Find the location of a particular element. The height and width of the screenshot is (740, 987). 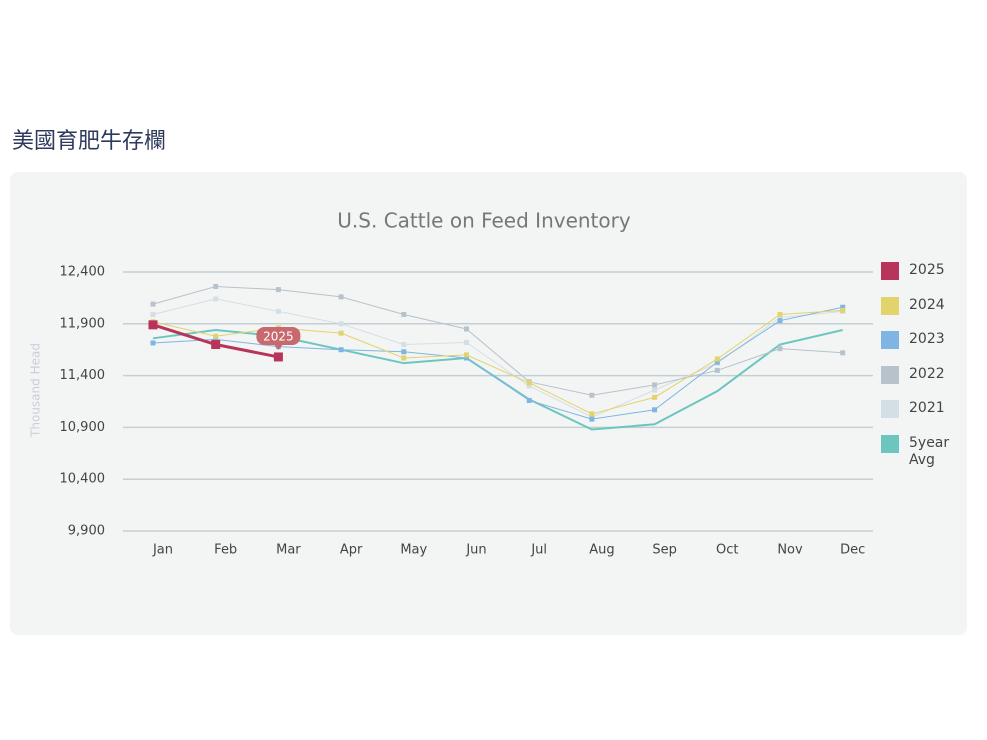

y-tick-label: 10,900 is located at coordinates (83, 427).